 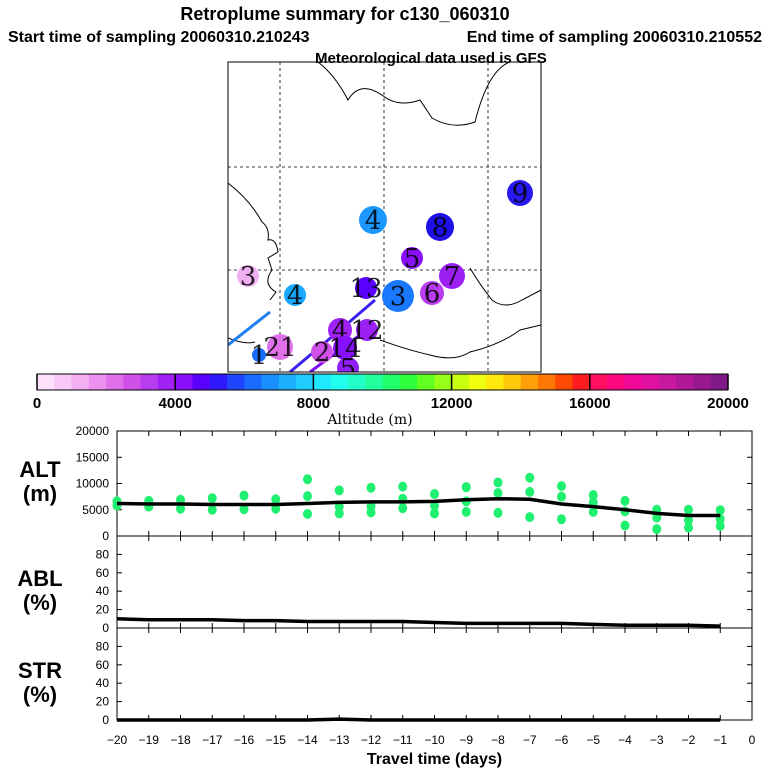 I want to click on cluster-marker: 4, so click(x=373, y=221).